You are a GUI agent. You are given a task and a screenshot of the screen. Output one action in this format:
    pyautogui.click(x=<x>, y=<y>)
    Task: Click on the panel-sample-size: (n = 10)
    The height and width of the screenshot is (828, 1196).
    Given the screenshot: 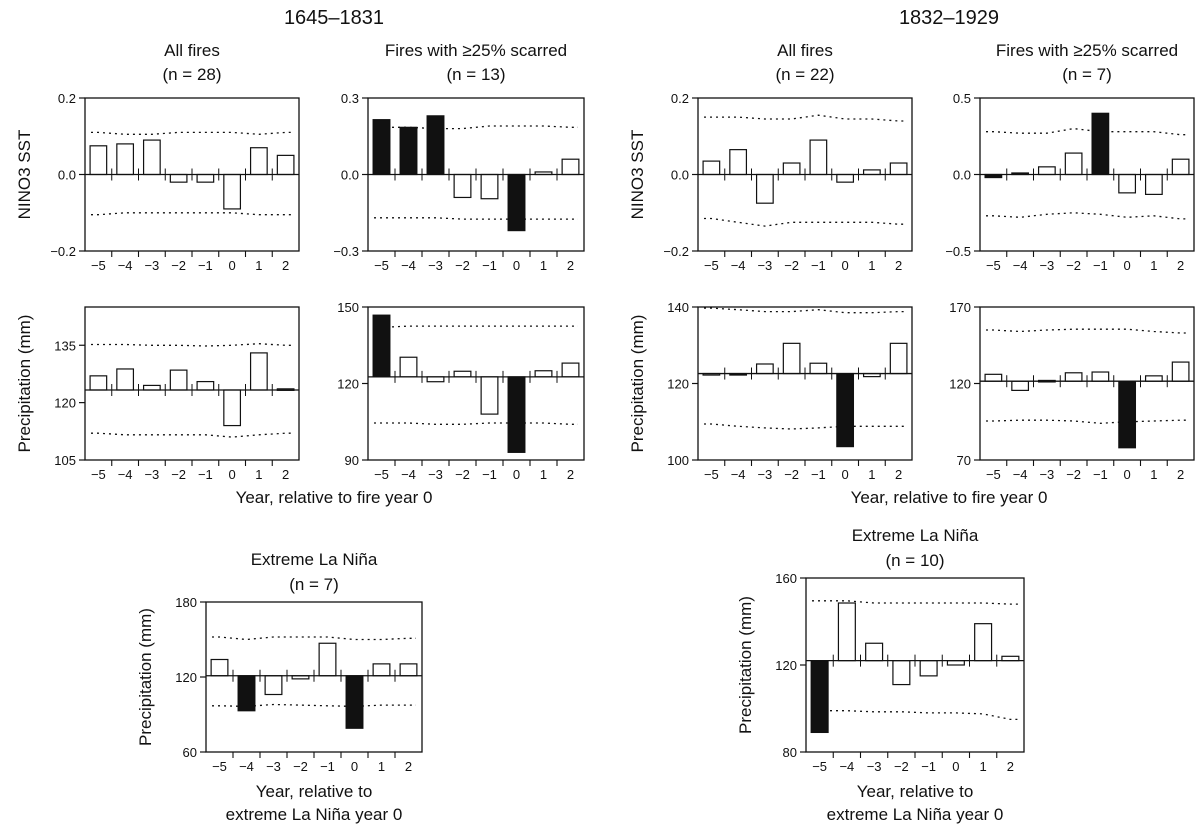 What is the action you would take?
    pyautogui.click(x=914, y=560)
    